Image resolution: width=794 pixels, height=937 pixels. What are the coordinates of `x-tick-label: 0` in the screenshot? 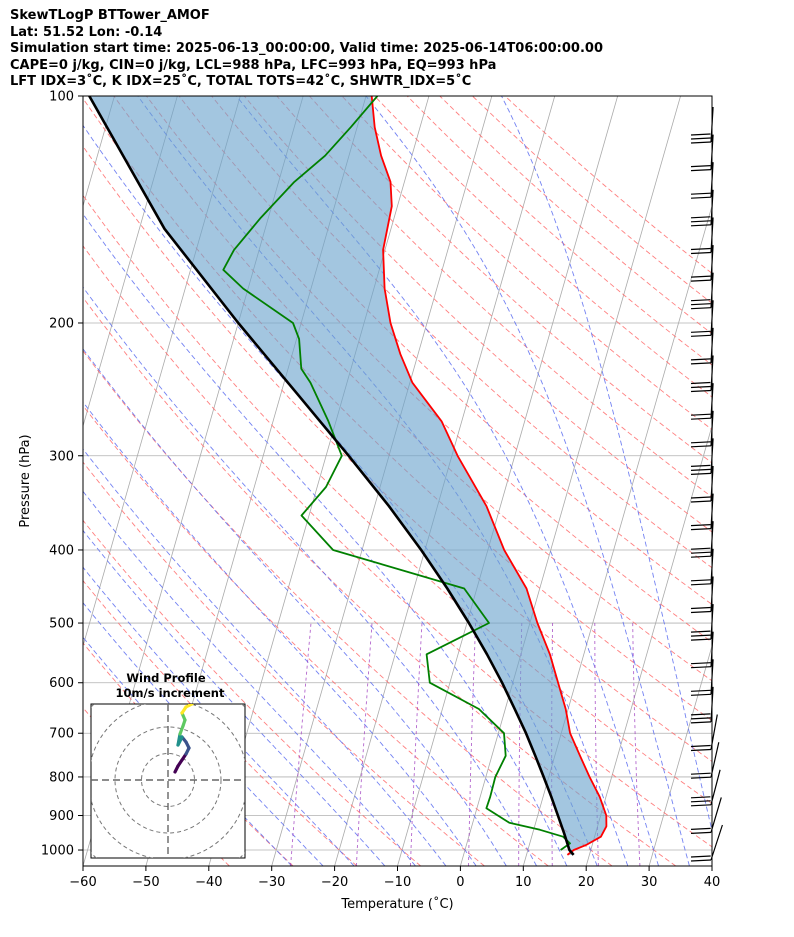 It's located at (460, 882).